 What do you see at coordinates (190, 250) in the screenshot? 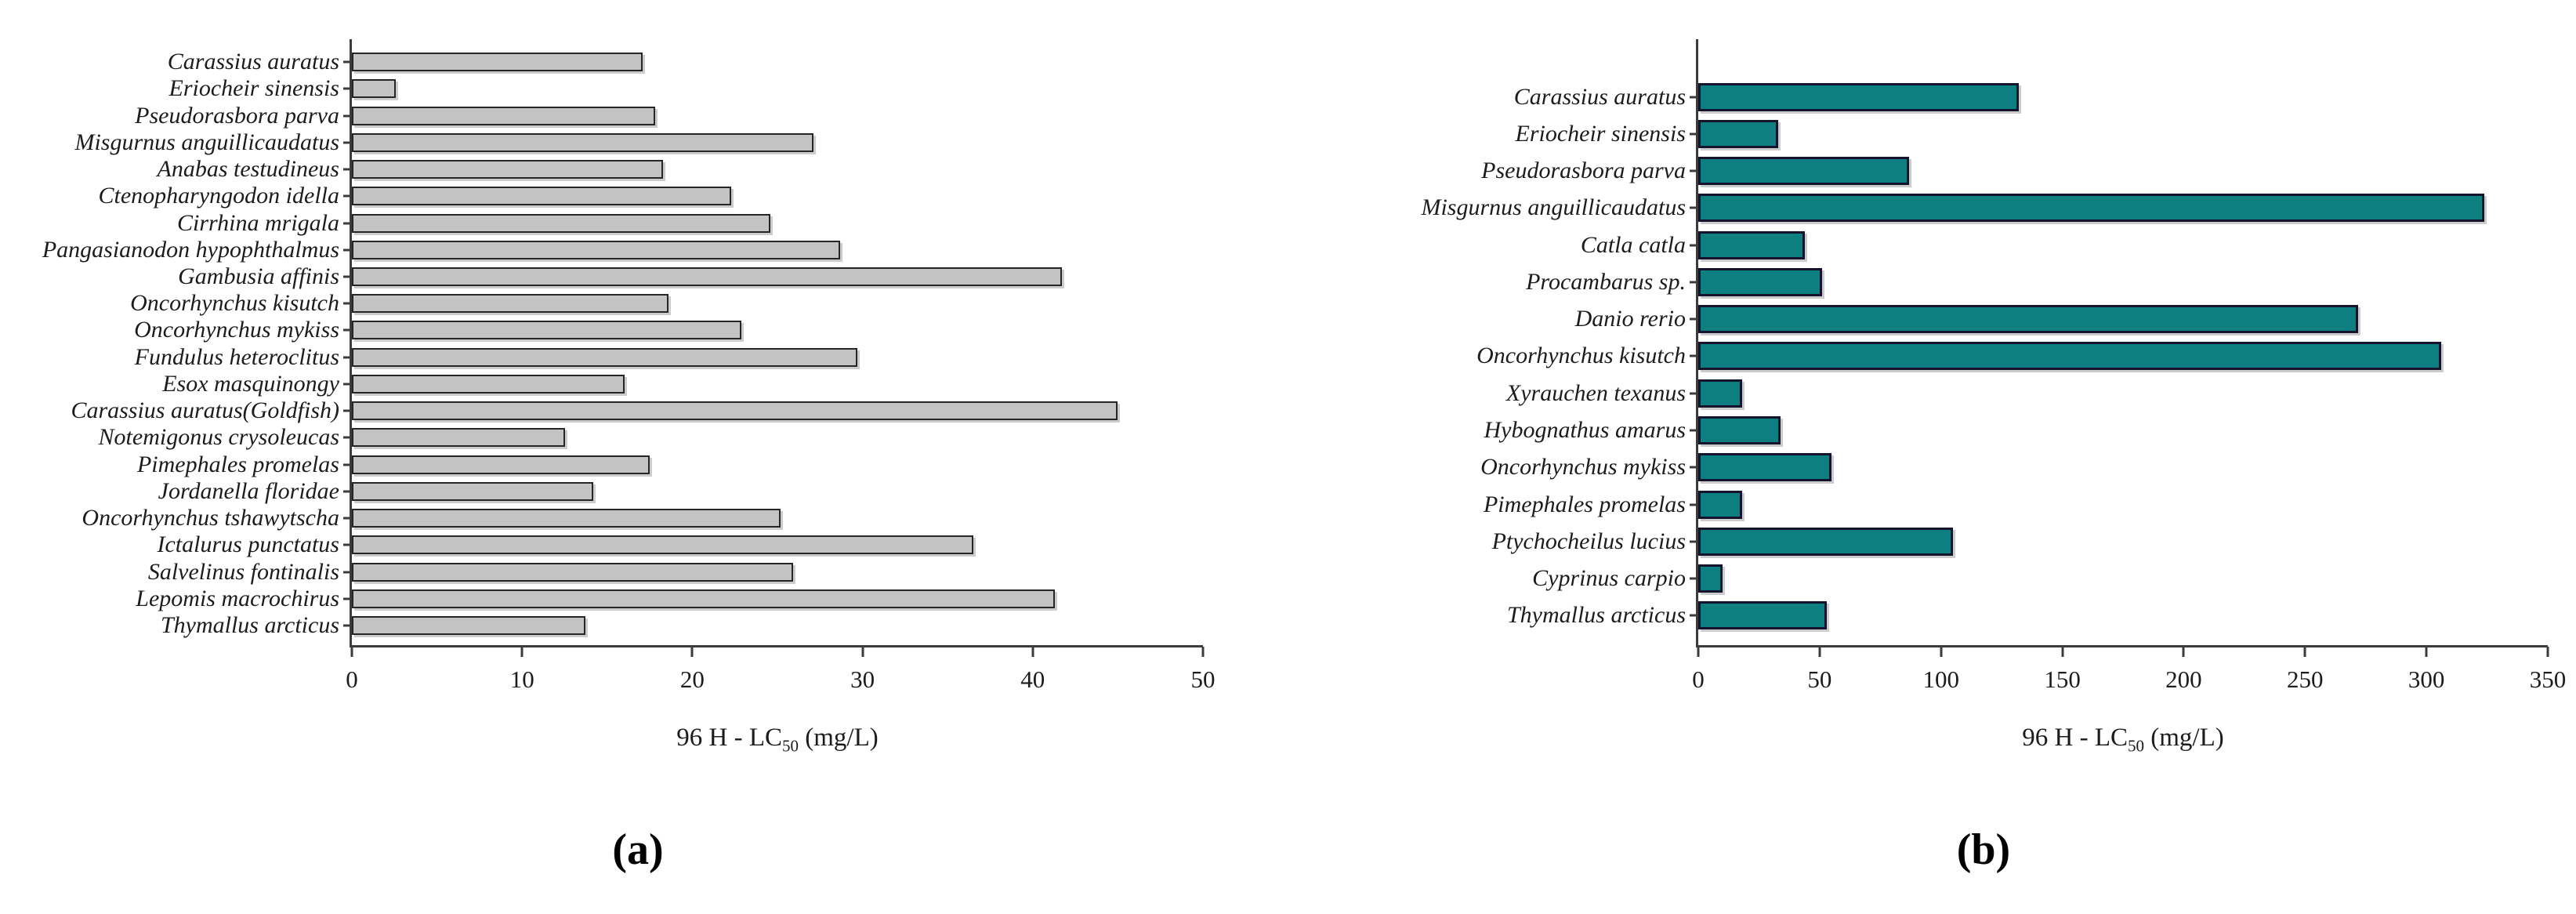
I see `category-label: Pangasianodon hypophthalmus` at bounding box center [190, 250].